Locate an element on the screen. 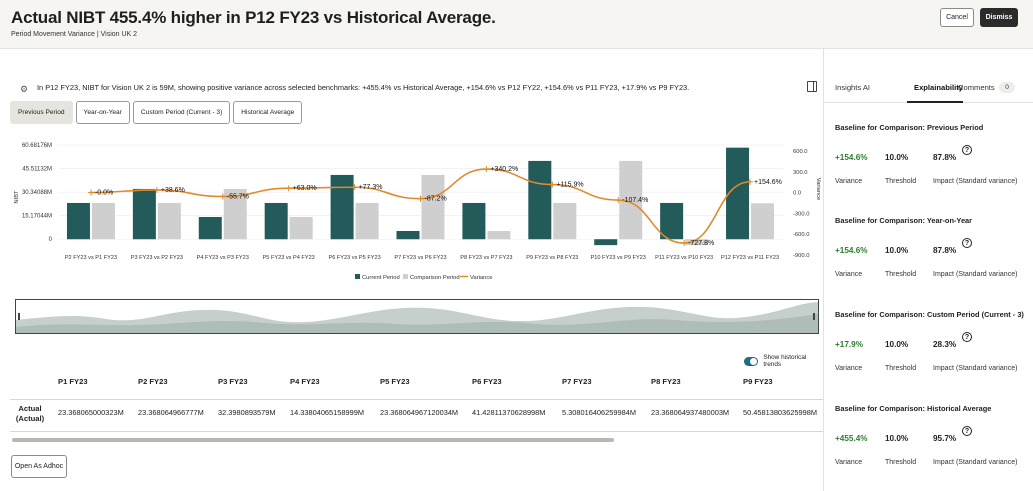 The width and height of the screenshot is (1033, 491). y2-axis-label: Variance is located at coordinates (818, 189).